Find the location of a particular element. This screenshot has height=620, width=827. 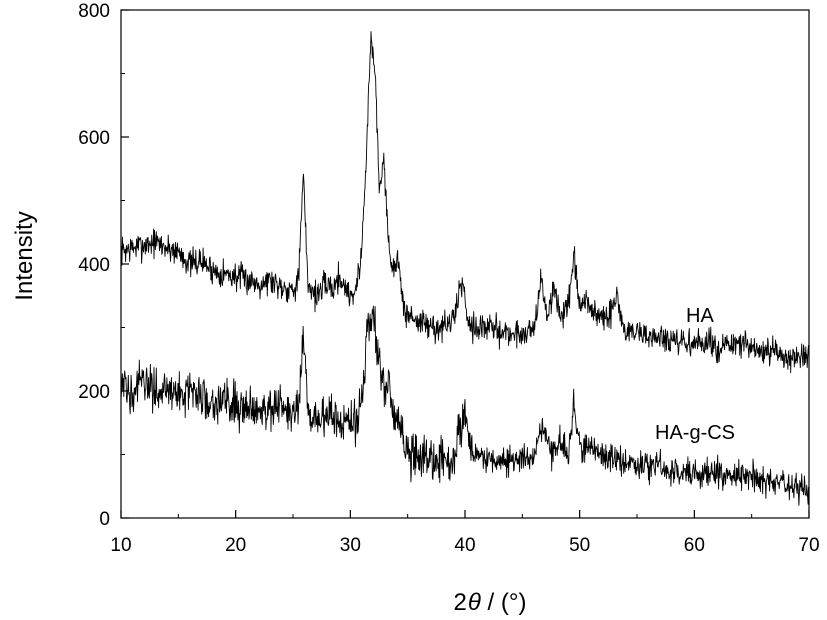

x-tick-label: 60 is located at coordinates (694, 545).